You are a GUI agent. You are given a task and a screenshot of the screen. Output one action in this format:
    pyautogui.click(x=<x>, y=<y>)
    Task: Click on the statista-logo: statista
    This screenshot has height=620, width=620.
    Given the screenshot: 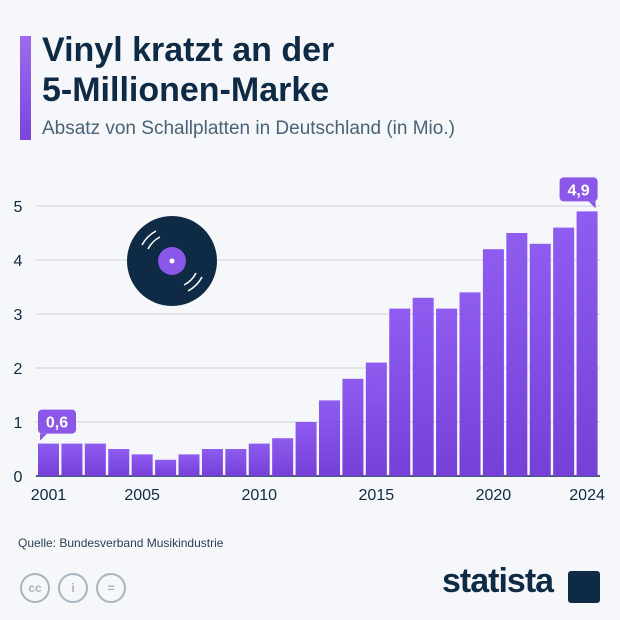 What is the action you would take?
    pyautogui.click(x=498, y=581)
    